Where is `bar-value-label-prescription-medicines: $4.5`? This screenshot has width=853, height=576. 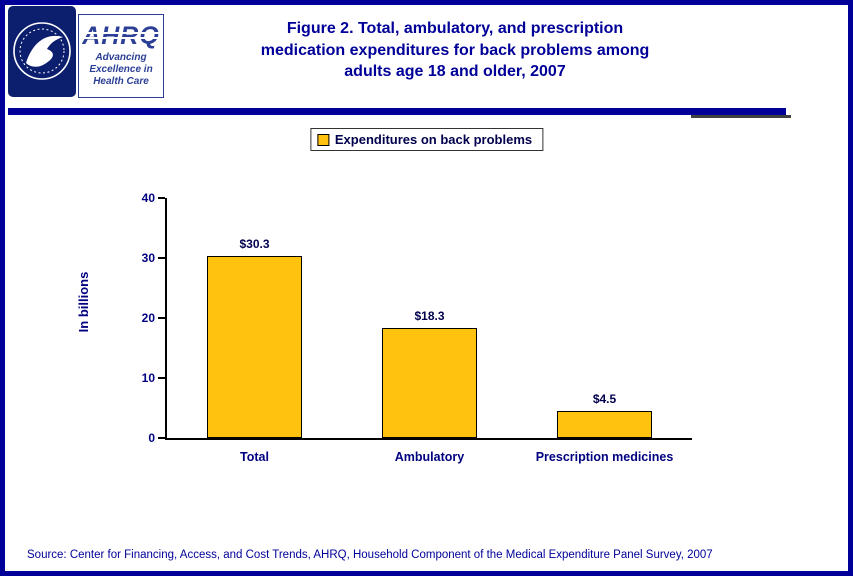
bar-value-label-prescription-medicines: $4.5 is located at coordinates (604, 399).